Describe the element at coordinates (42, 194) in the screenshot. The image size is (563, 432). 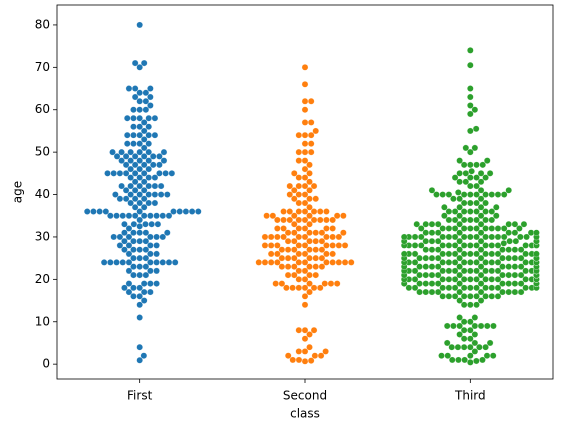
I see `y-tick-label: 40` at that location.